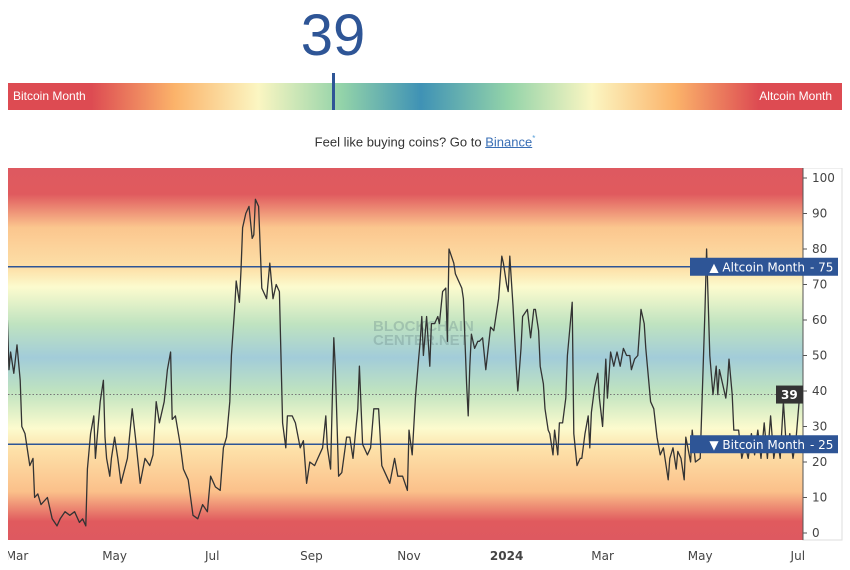 This screenshot has width=850, height=570. I want to click on binance-link: Binance, so click(509, 142).